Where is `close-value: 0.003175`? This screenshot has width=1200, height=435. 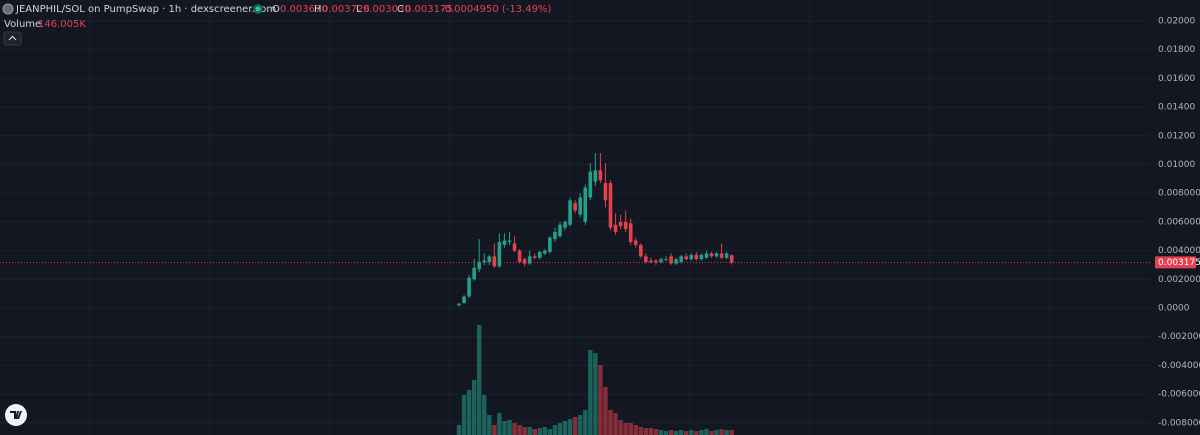 close-value: 0.003175 is located at coordinates (429, 9).